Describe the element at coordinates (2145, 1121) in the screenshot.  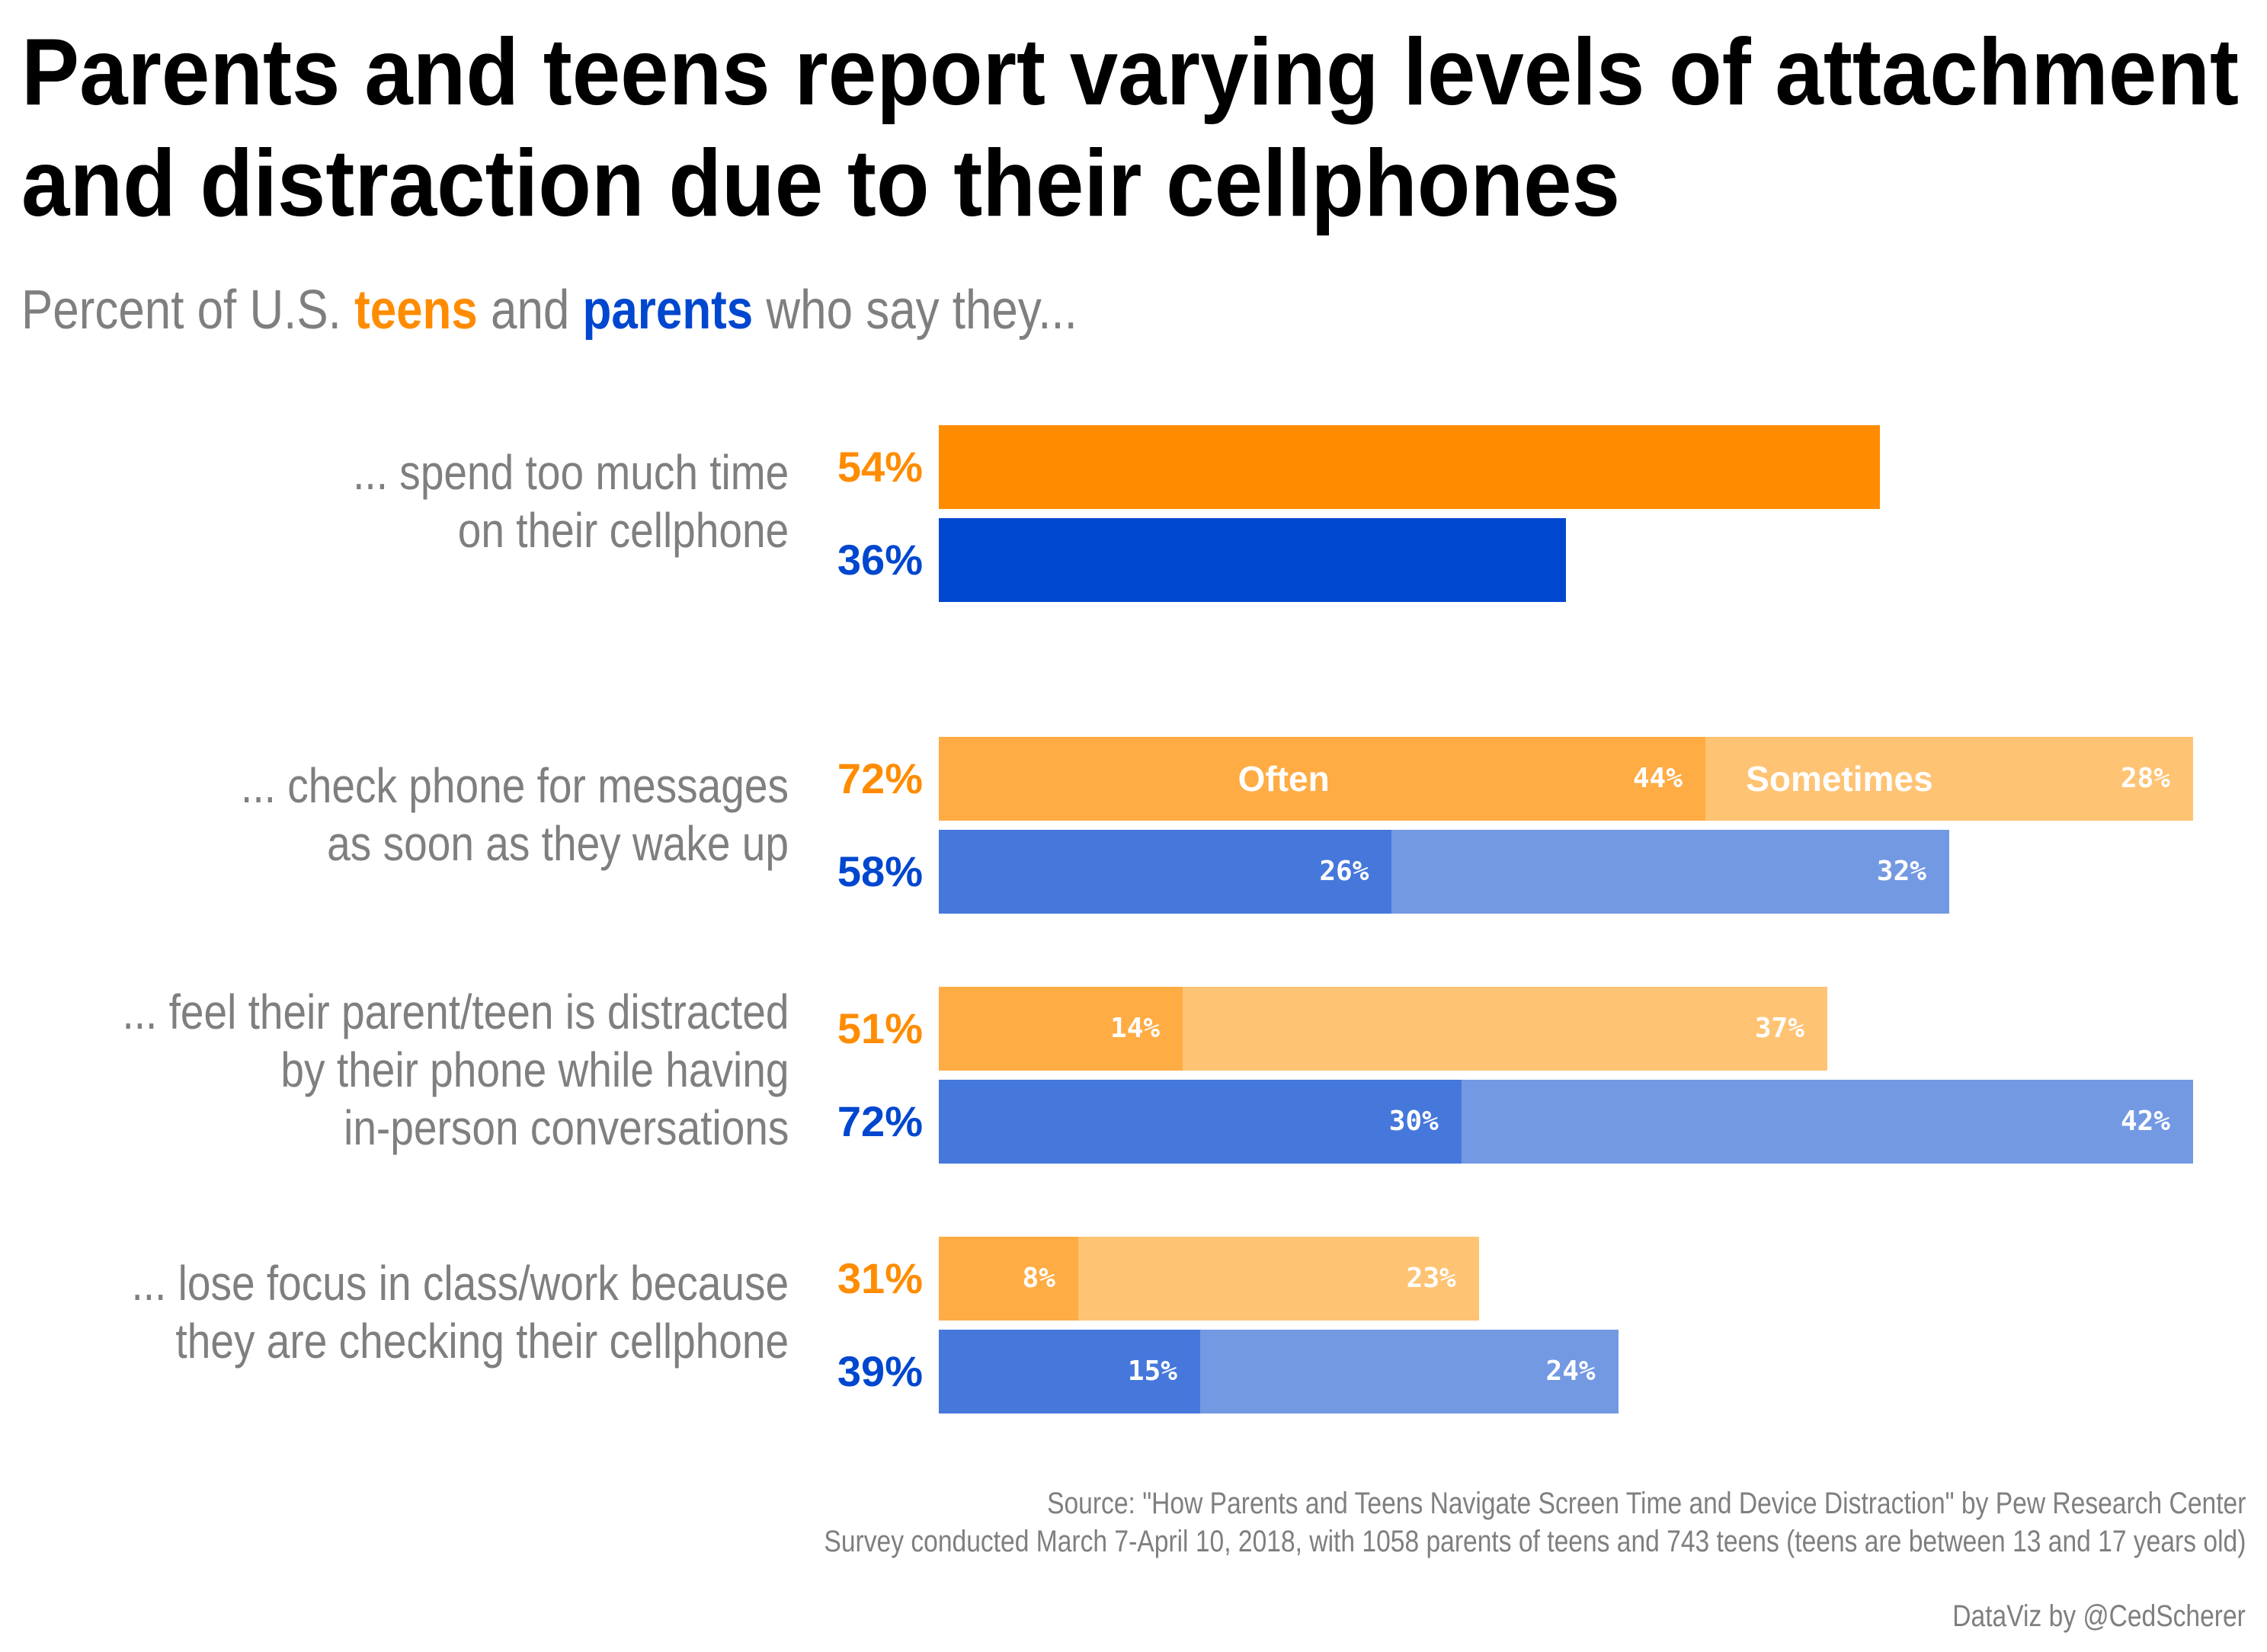
I see `parent-sometimes-value: 42%` at that location.